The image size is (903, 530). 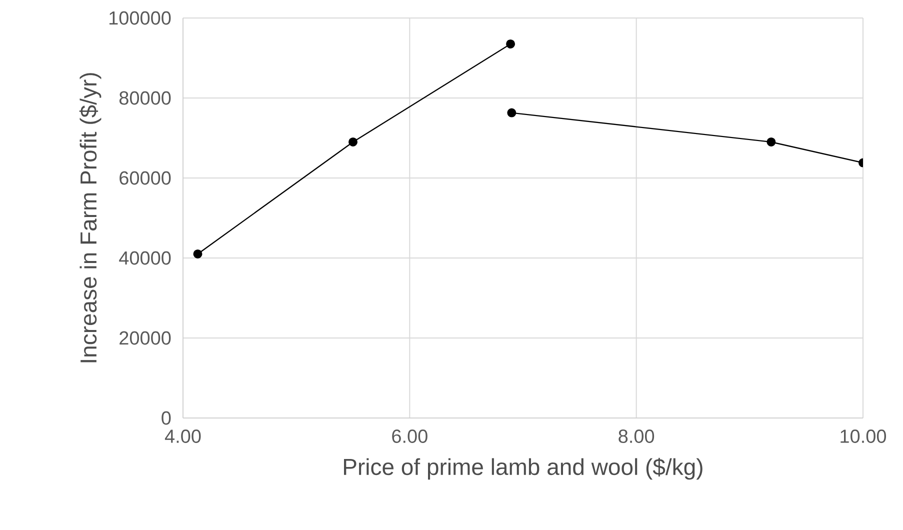 I want to click on y-tick-label: 20000, so click(x=145, y=338).